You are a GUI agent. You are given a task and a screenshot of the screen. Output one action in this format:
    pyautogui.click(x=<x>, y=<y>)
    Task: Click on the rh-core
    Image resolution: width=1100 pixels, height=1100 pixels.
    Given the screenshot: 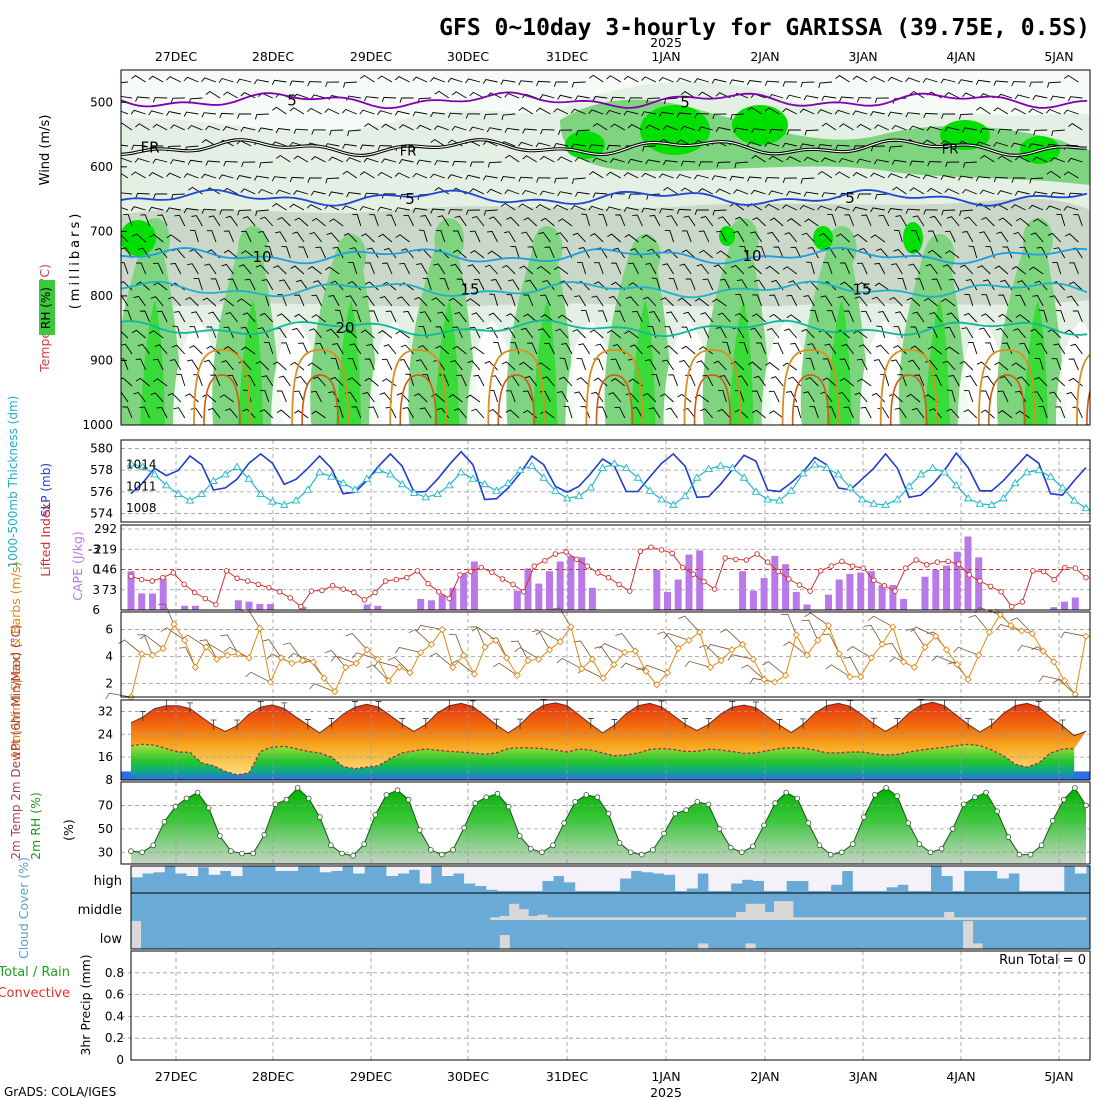 What is the action you would take?
    pyautogui.click(x=965, y=135)
    